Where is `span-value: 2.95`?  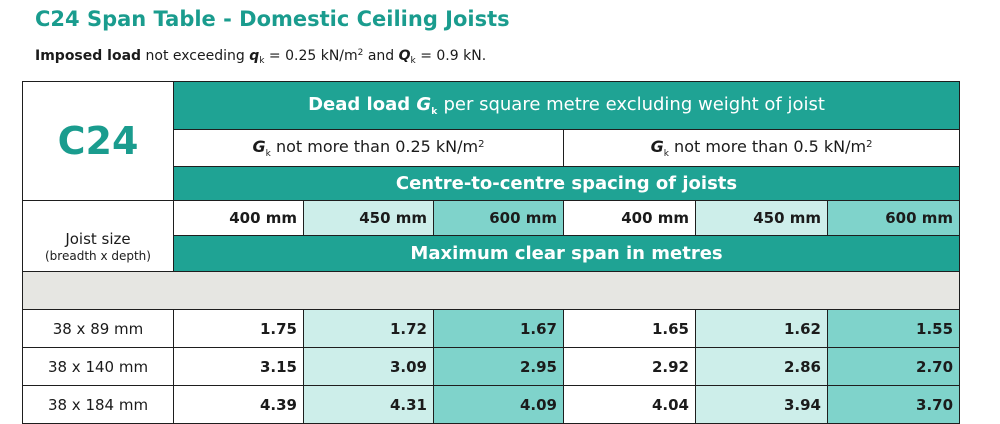 span-value: 2.95 is located at coordinates (498, 366).